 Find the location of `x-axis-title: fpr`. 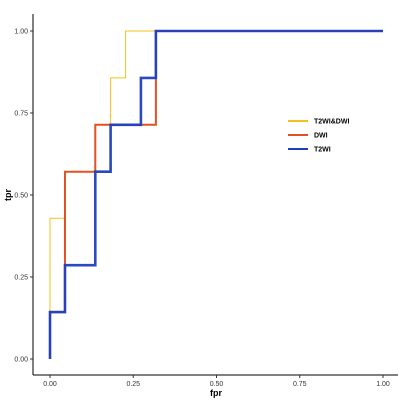

x-axis-title: fpr is located at coordinates (216, 393).